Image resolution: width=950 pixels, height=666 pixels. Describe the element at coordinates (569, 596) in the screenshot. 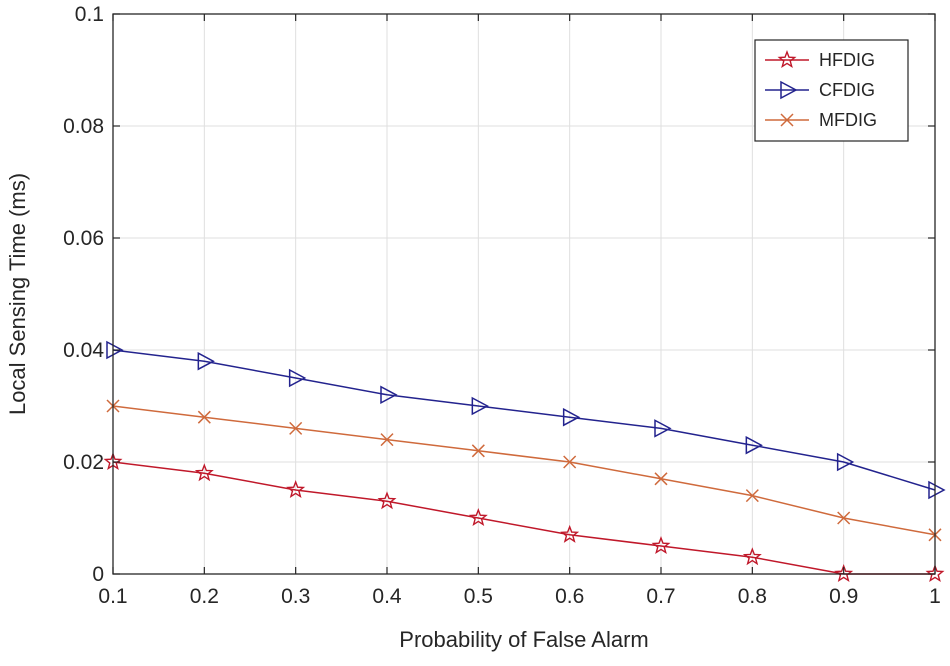

I see `x-tick-label: 0.6` at that location.